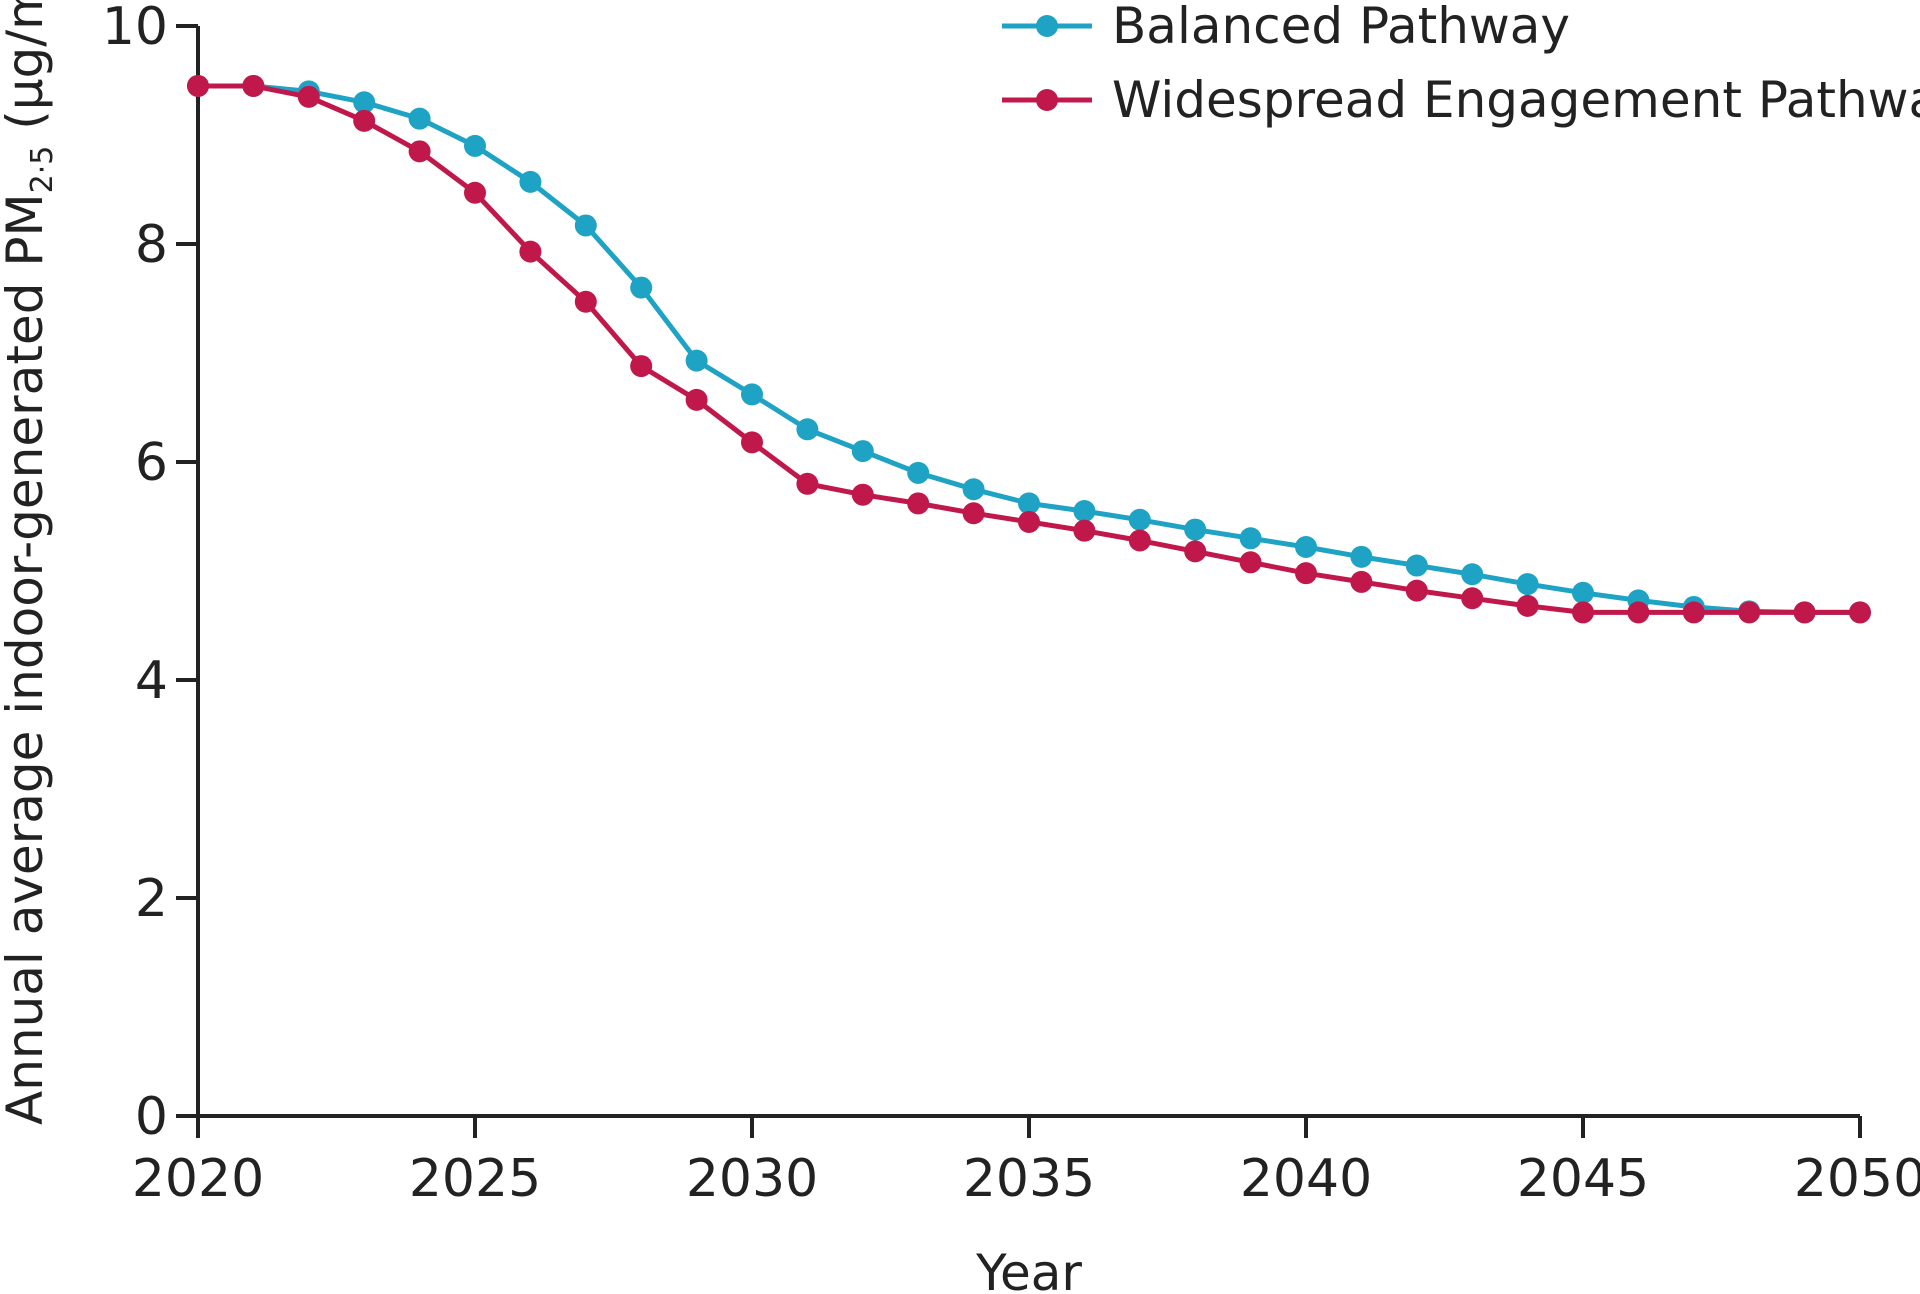 The width and height of the screenshot is (1920, 1294). Describe the element at coordinates (752, 1179) in the screenshot. I see `x-tick-label: 2030` at that location.